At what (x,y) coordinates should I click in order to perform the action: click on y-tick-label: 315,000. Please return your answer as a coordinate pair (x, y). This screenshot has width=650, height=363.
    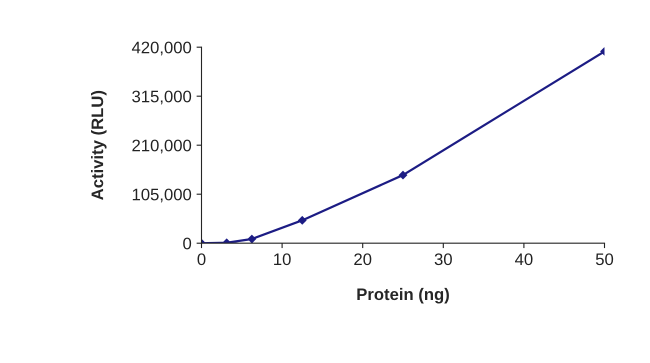
    Looking at the image, I should click on (162, 97).